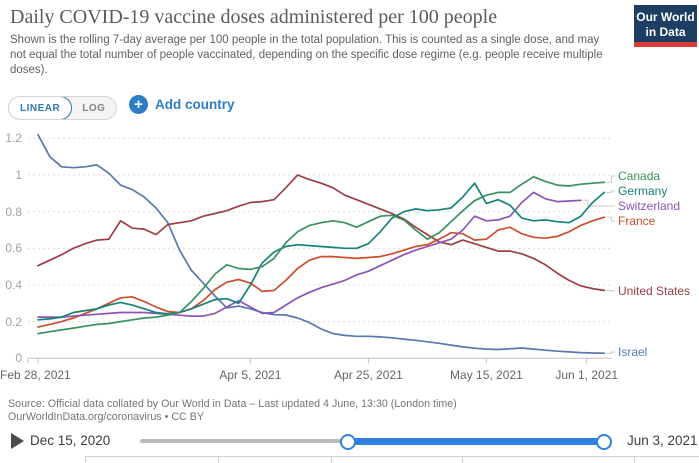  What do you see at coordinates (13, 321) in the screenshot?
I see `y-axis-label: 0.2` at bounding box center [13, 321].